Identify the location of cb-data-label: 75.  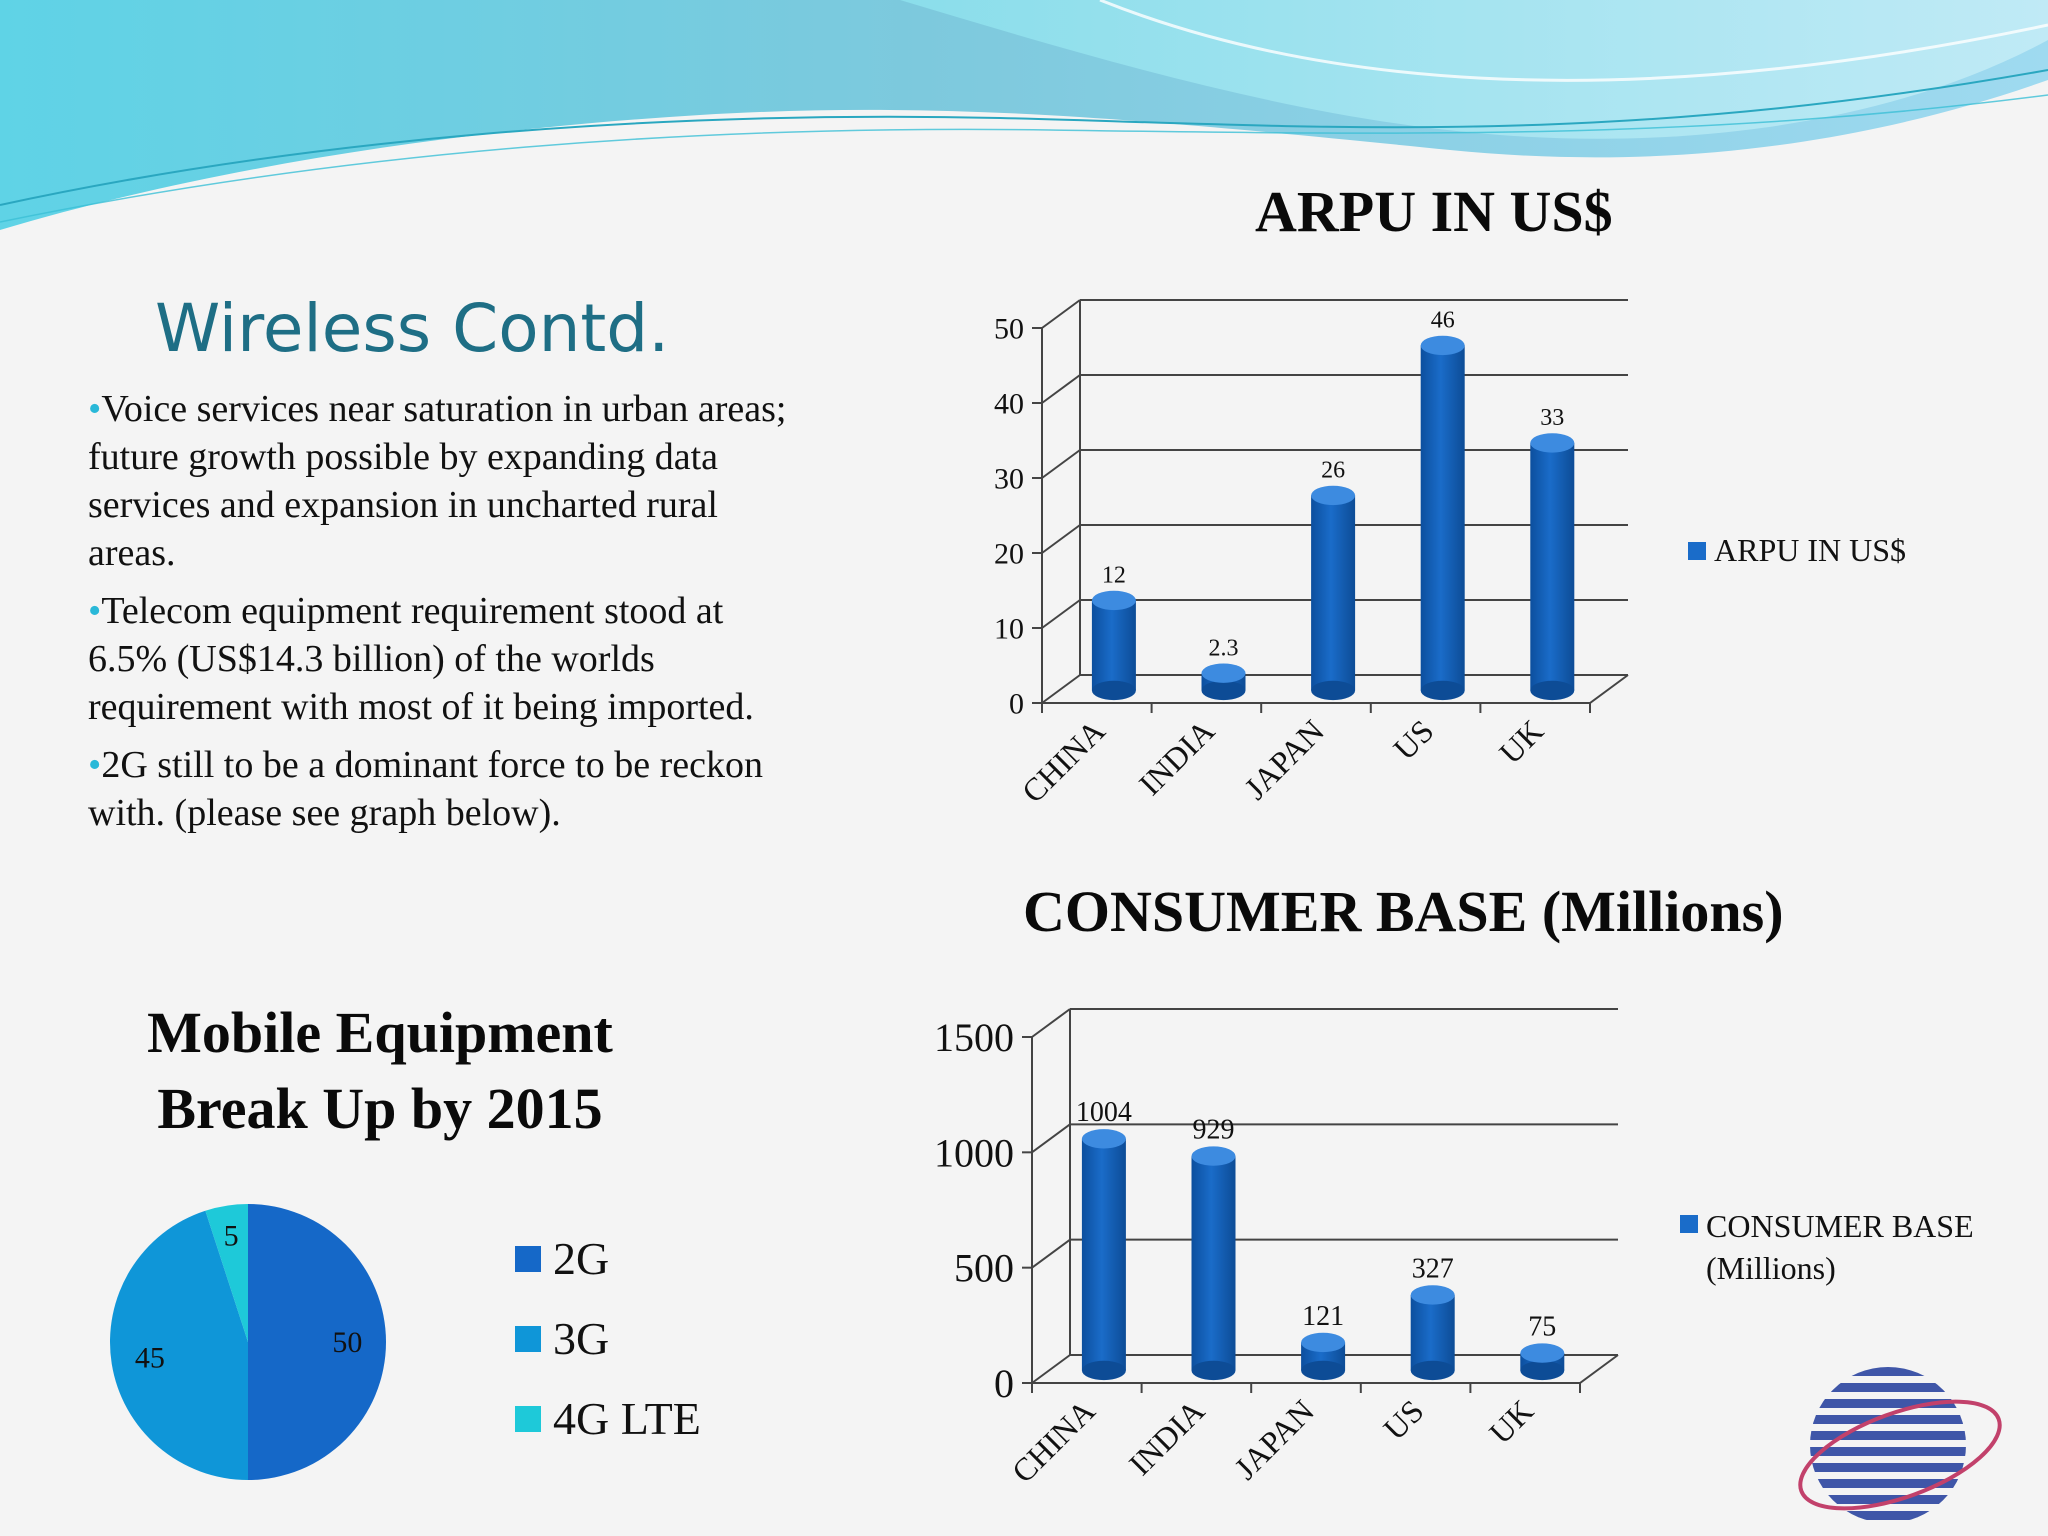
(1542, 1326).